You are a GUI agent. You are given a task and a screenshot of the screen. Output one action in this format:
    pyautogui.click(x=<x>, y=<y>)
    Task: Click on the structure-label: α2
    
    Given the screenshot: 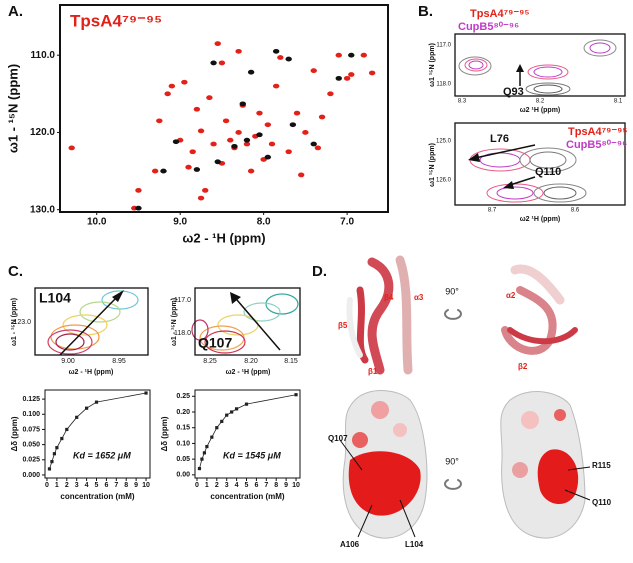 What is the action you would take?
    pyautogui.click(x=511, y=295)
    